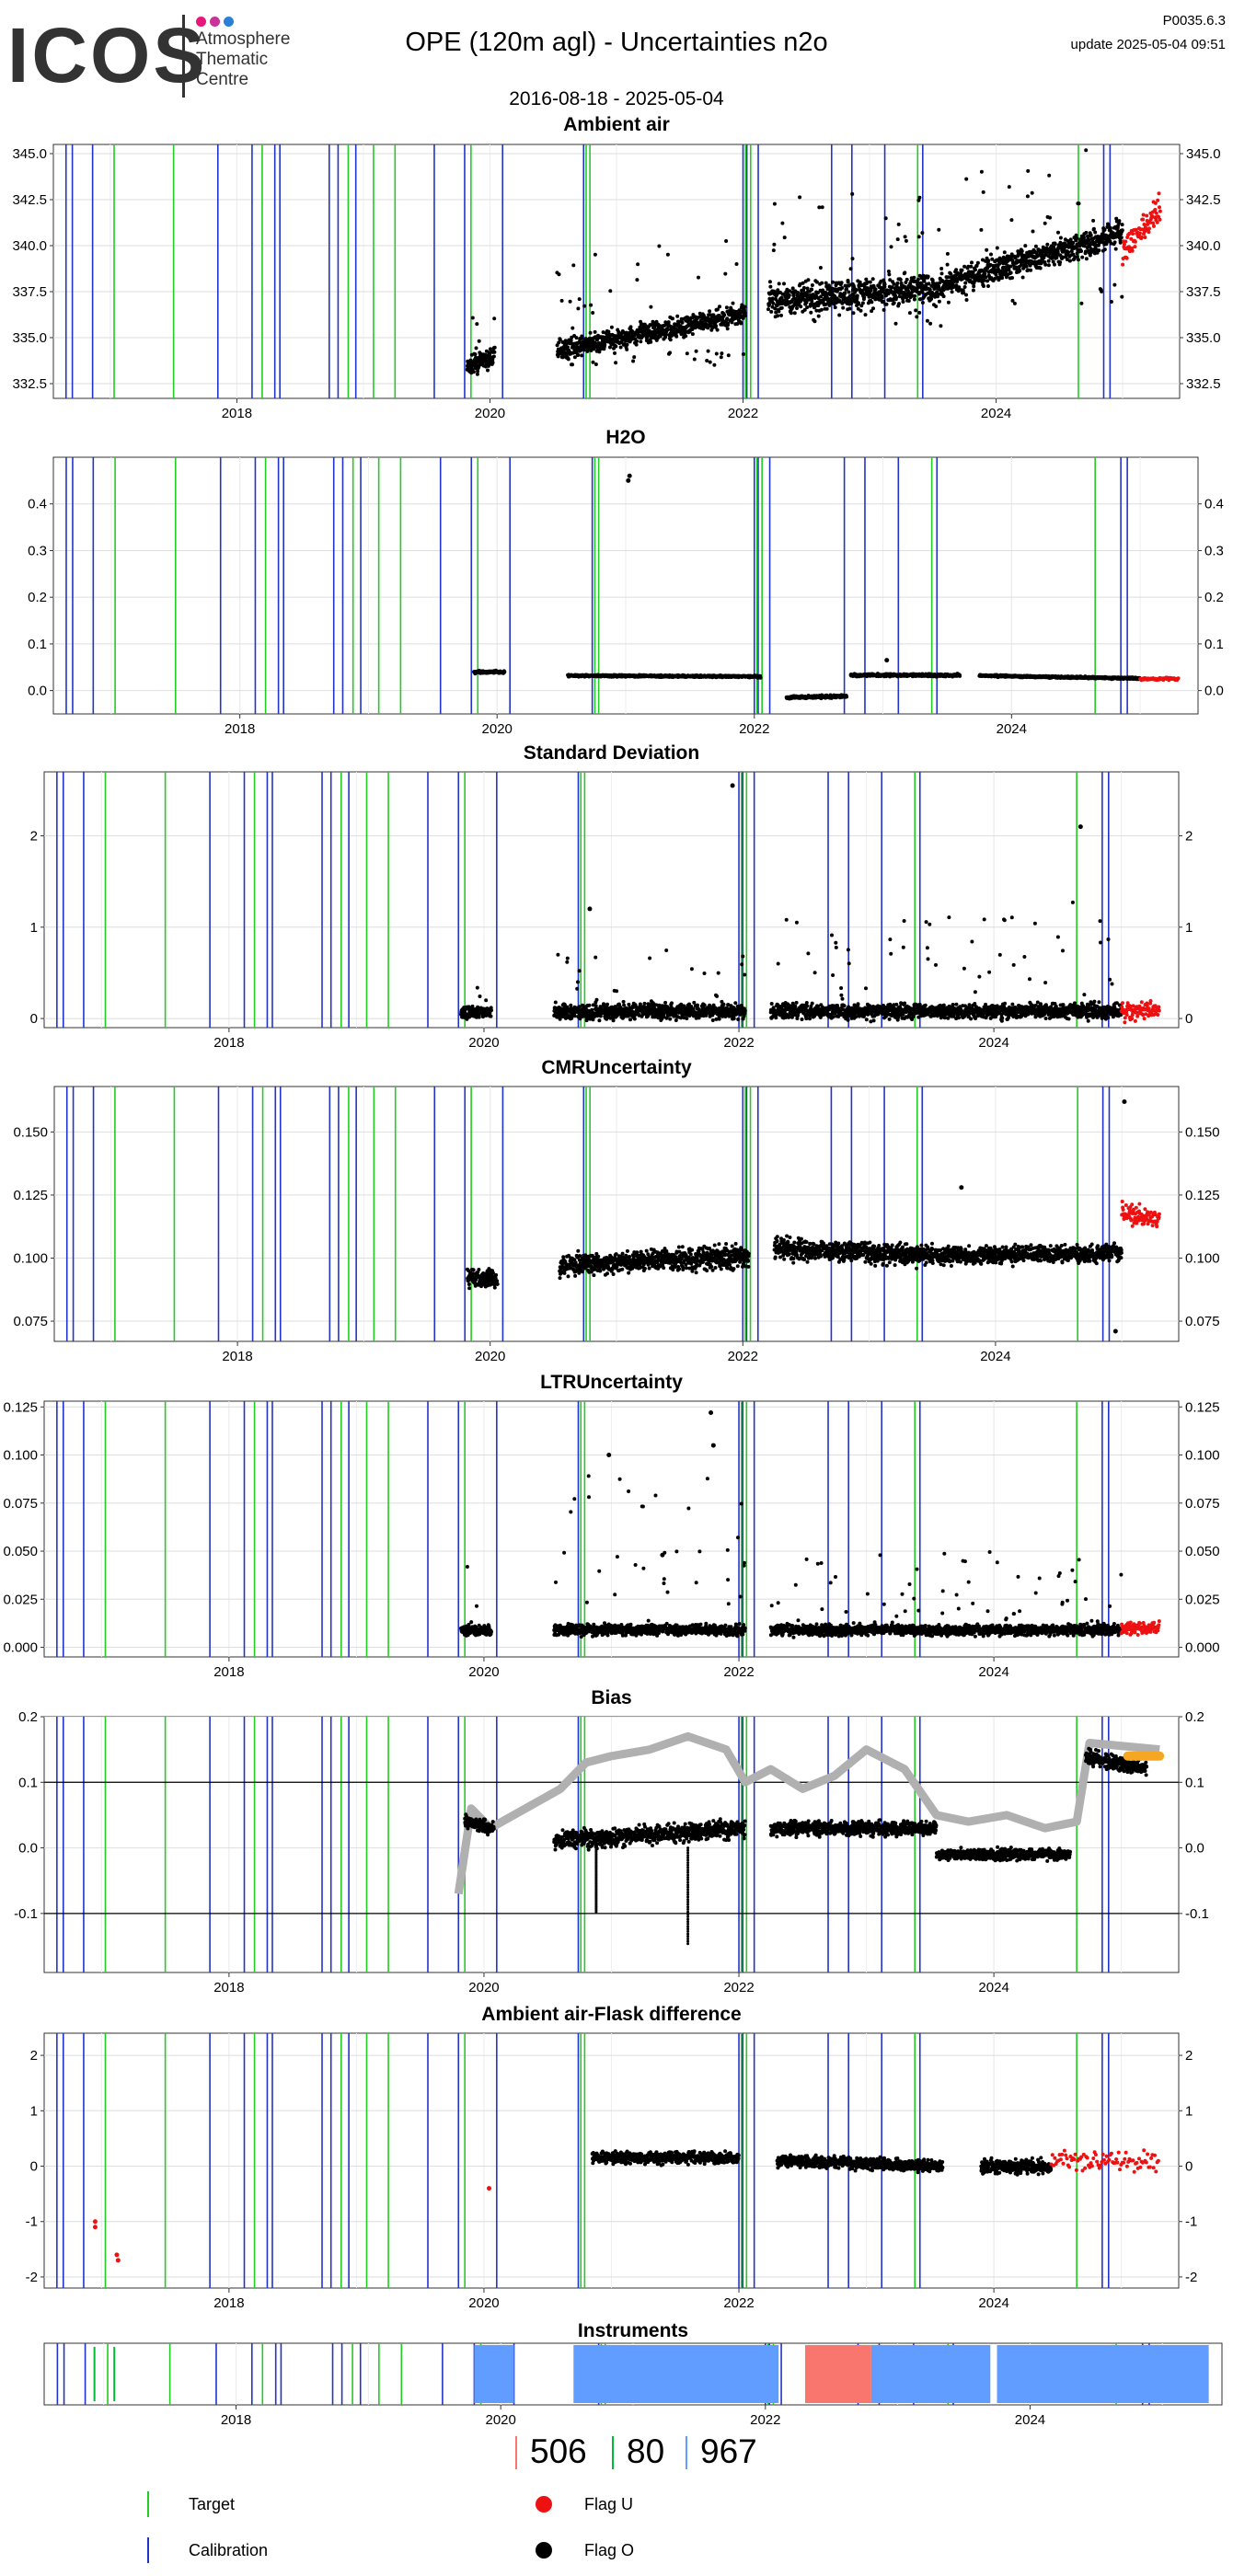 Image resolution: width=1233 pixels, height=2576 pixels. What do you see at coordinates (616, 124) in the screenshot?
I see `chart-title: Ambient air` at bounding box center [616, 124].